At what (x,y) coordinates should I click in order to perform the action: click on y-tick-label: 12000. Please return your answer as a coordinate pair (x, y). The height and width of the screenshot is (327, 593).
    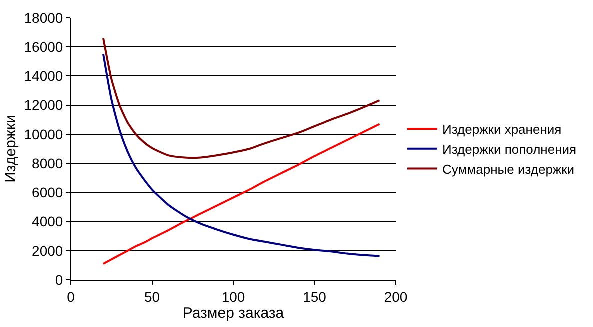
    Looking at the image, I should click on (44, 105).